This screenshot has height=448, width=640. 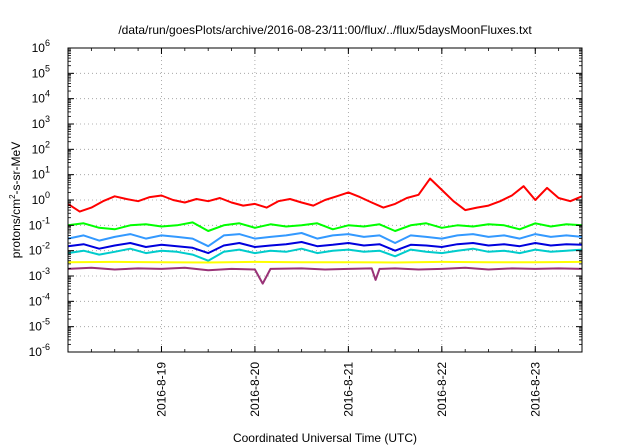 I want to click on y-axis-label: protons/cm2-s-sr-MeV, so click(x=15, y=200).